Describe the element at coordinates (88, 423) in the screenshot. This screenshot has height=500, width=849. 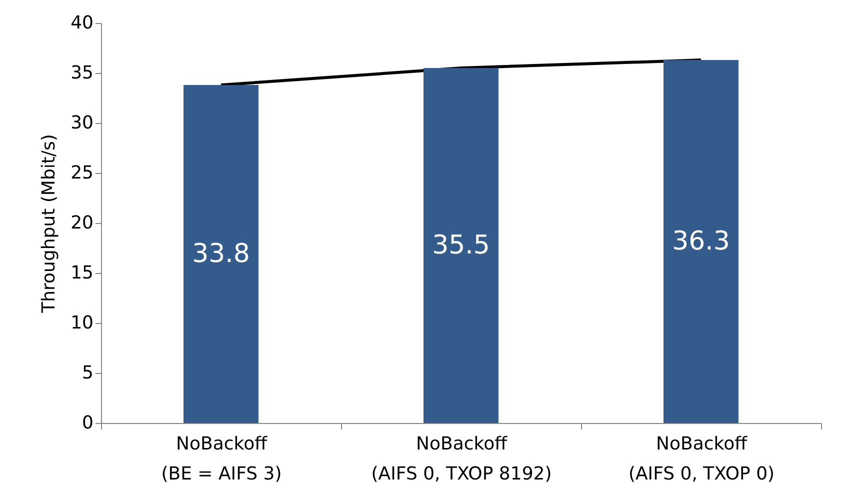
I see `y-tick-label: 0` at that location.